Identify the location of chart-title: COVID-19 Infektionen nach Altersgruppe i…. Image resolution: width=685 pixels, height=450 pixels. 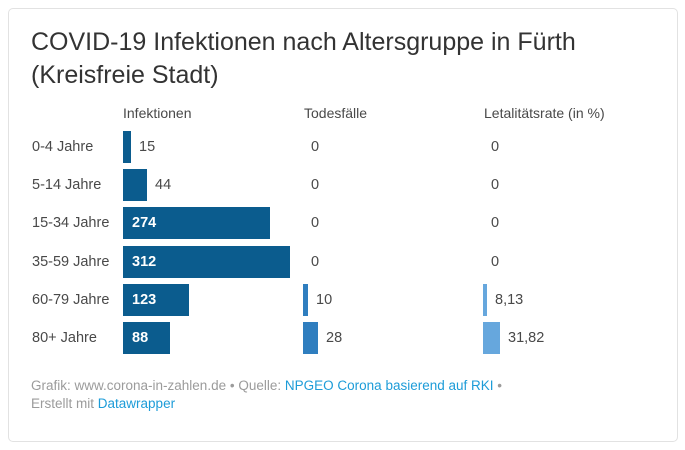
(303, 58).